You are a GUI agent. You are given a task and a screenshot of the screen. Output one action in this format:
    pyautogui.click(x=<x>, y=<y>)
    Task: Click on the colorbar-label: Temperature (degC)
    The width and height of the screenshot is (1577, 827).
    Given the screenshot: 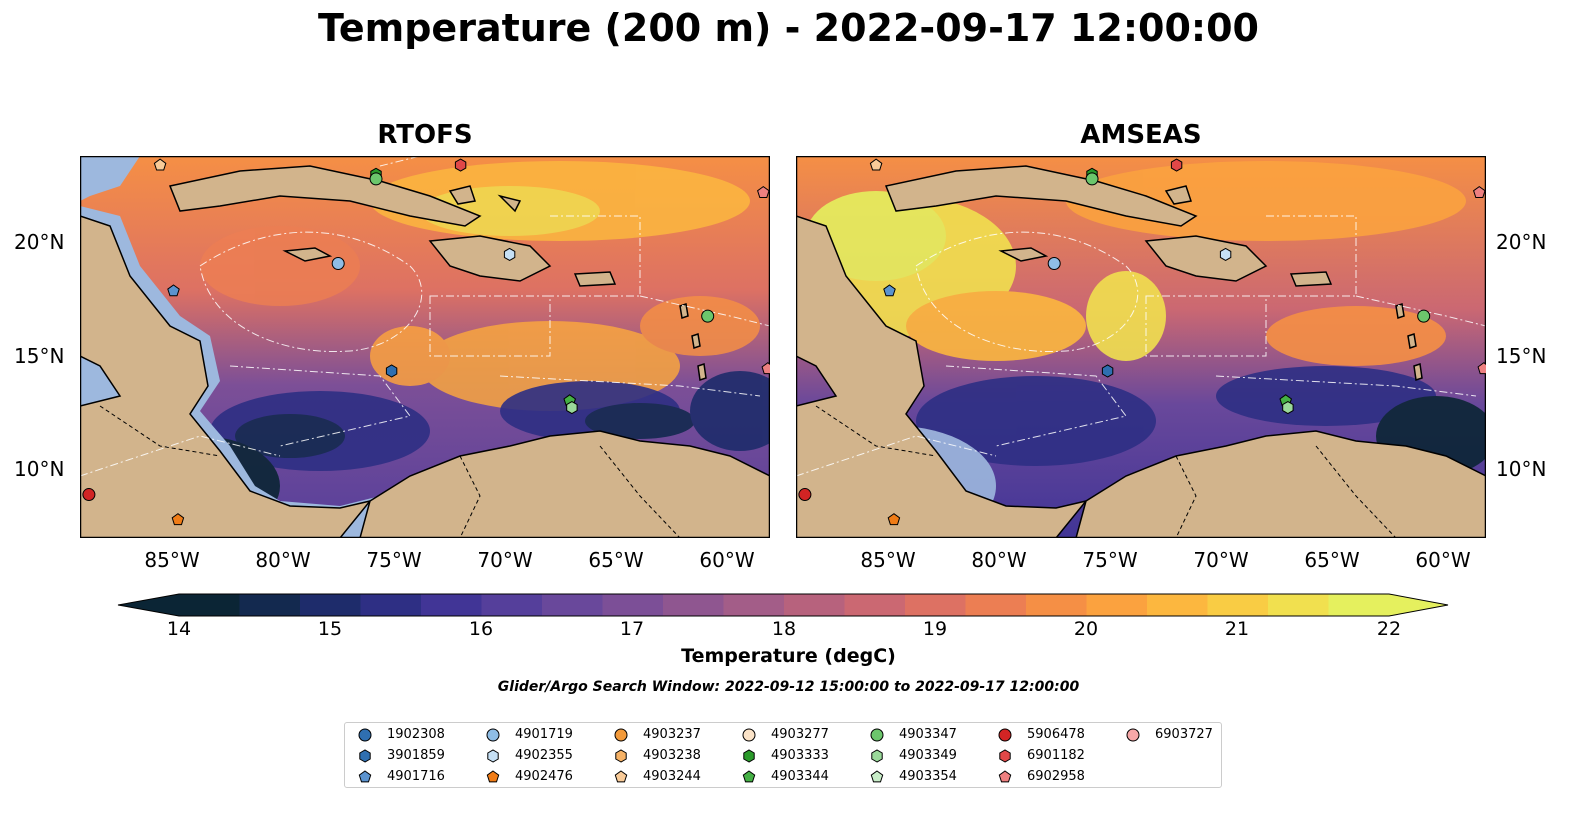 What is the action you would take?
    pyautogui.click(x=788, y=656)
    